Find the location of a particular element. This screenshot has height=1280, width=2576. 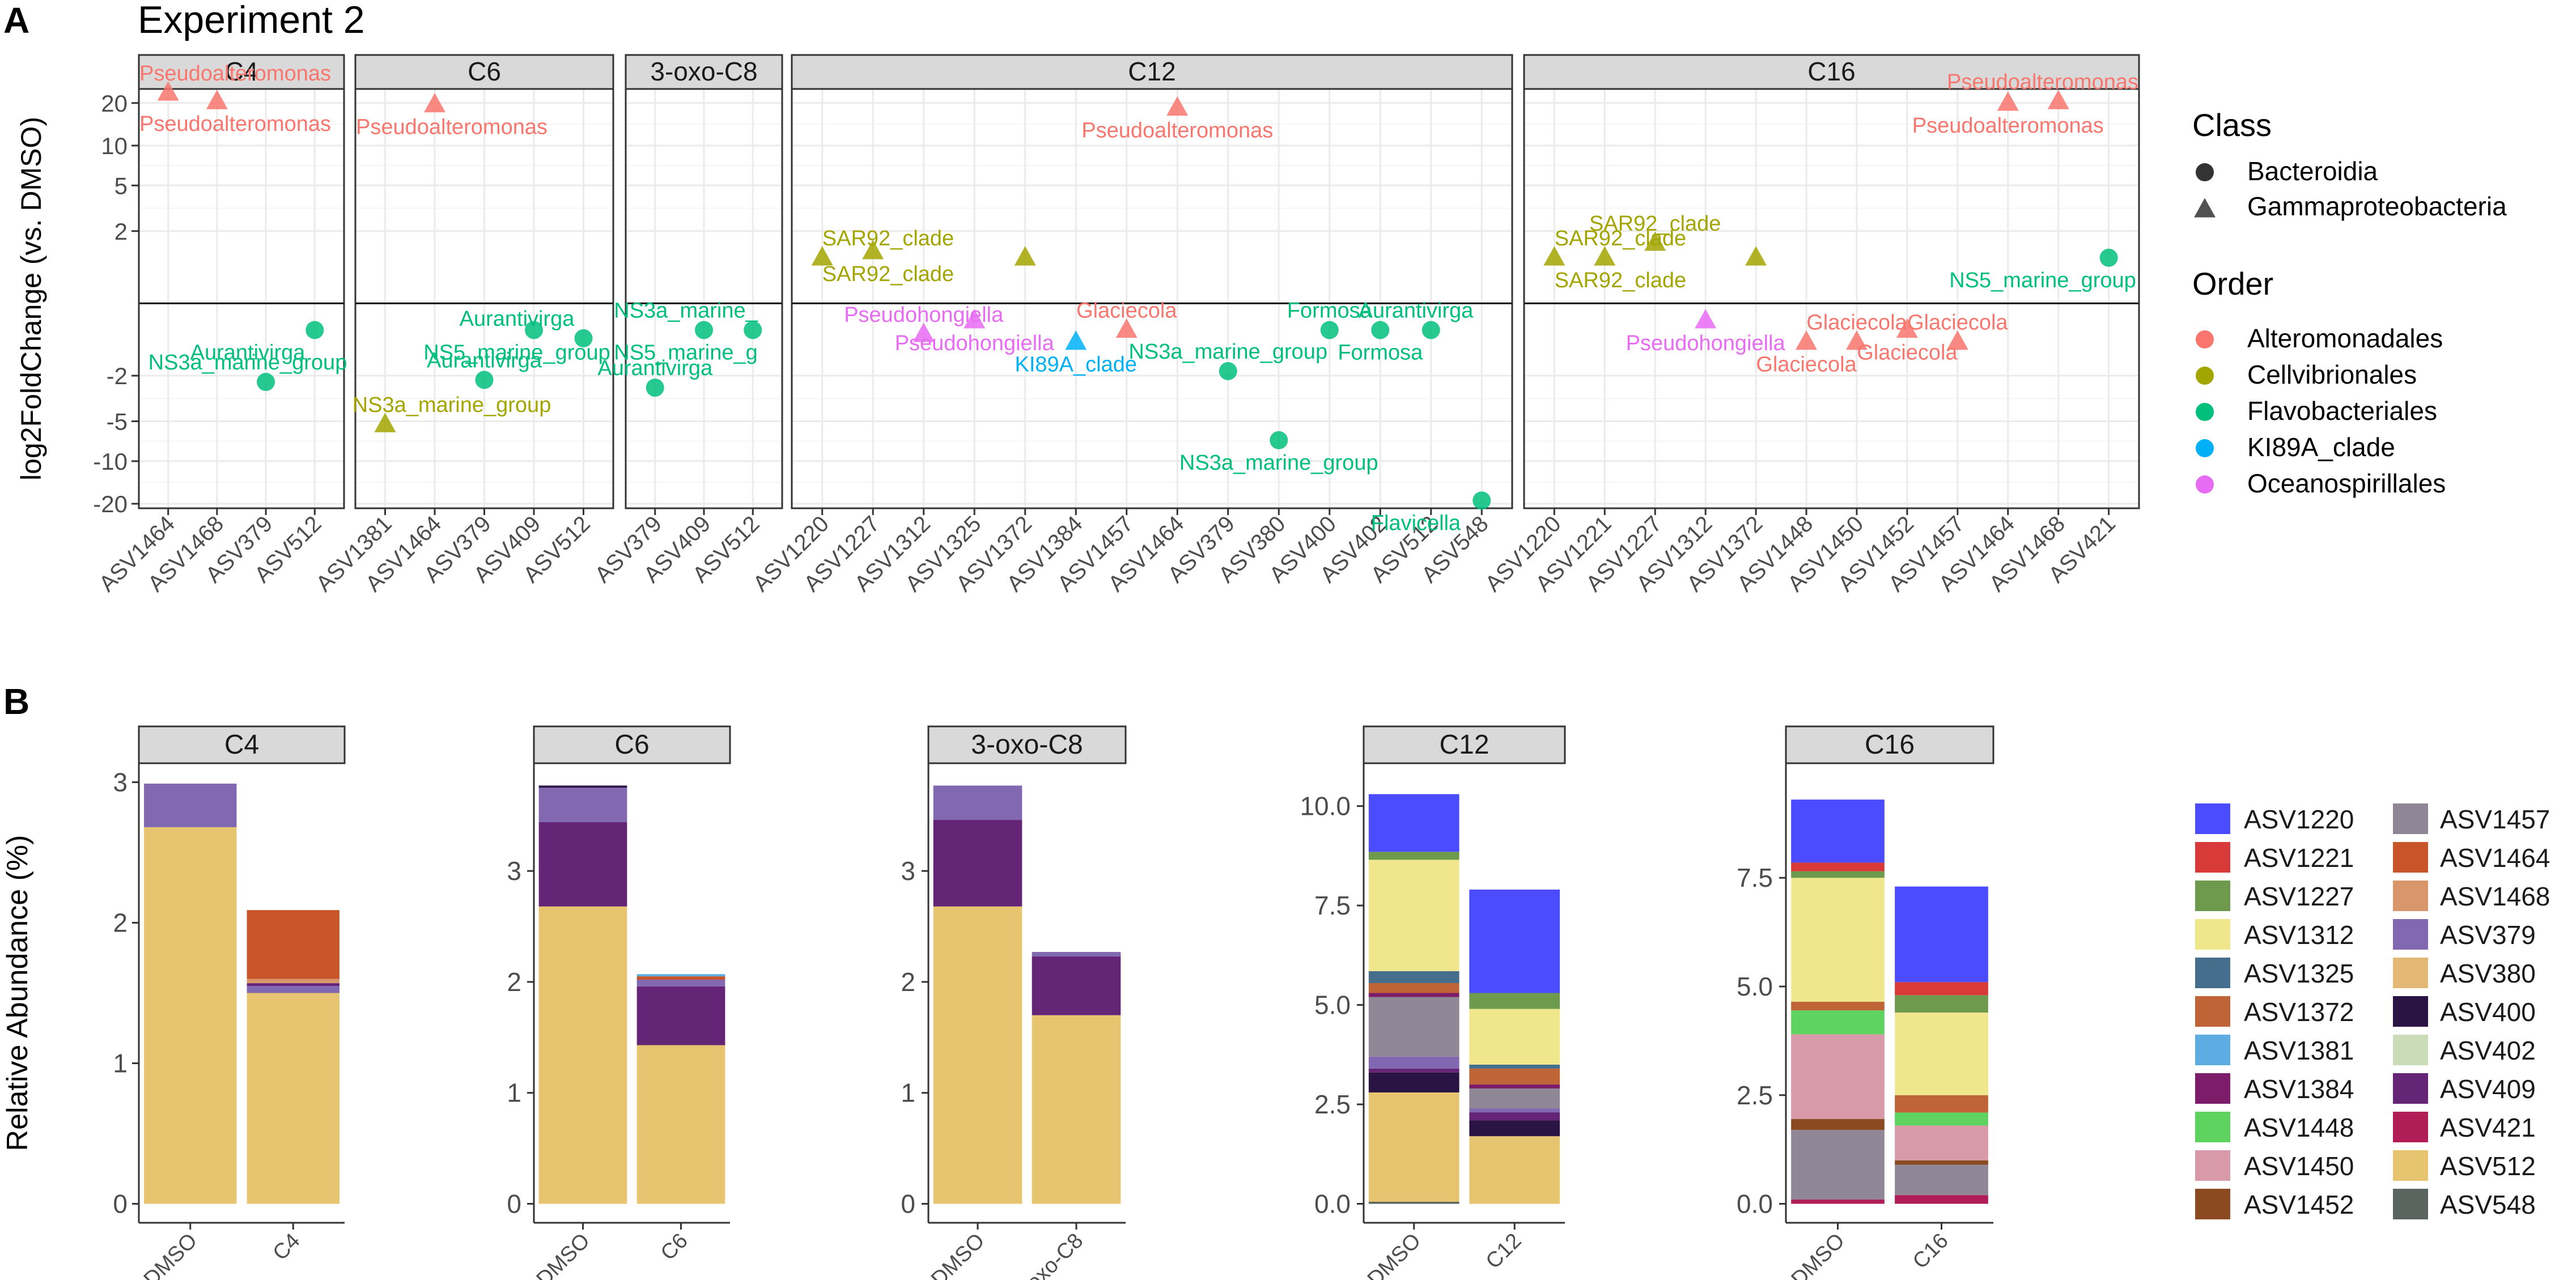

bar-segment-ASV1372 is located at coordinates (1838, 1006).